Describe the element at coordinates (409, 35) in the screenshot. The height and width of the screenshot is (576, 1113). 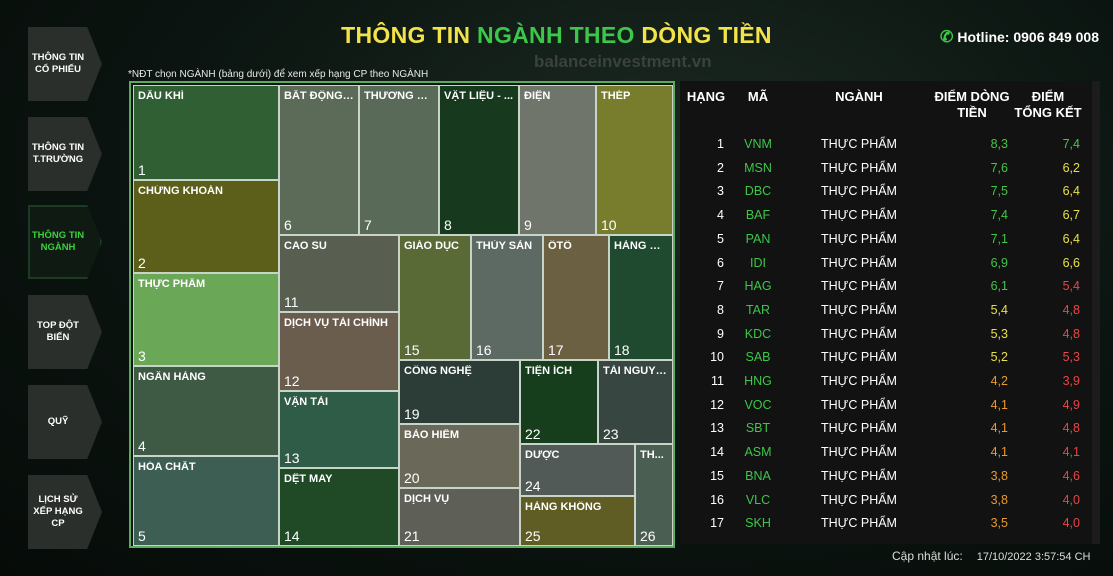
I see `title-part-1: THÔNG TIN` at that location.